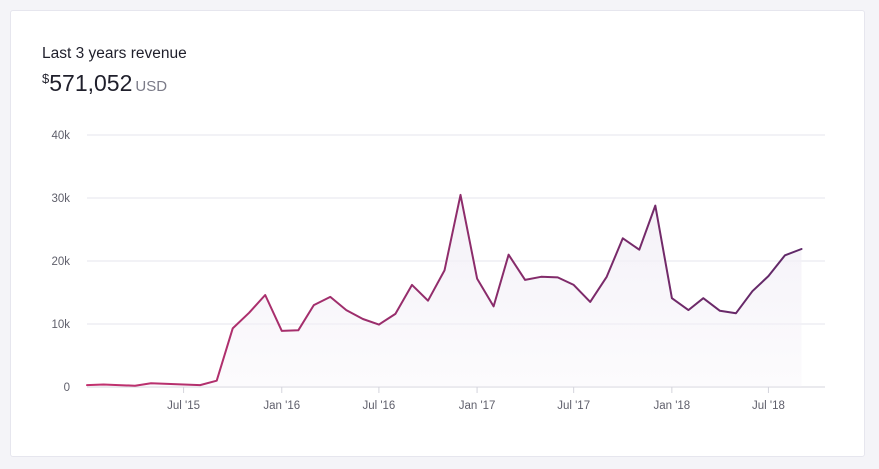 Image resolution: width=879 pixels, height=469 pixels. I want to click on currency-code: USD, so click(151, 86).